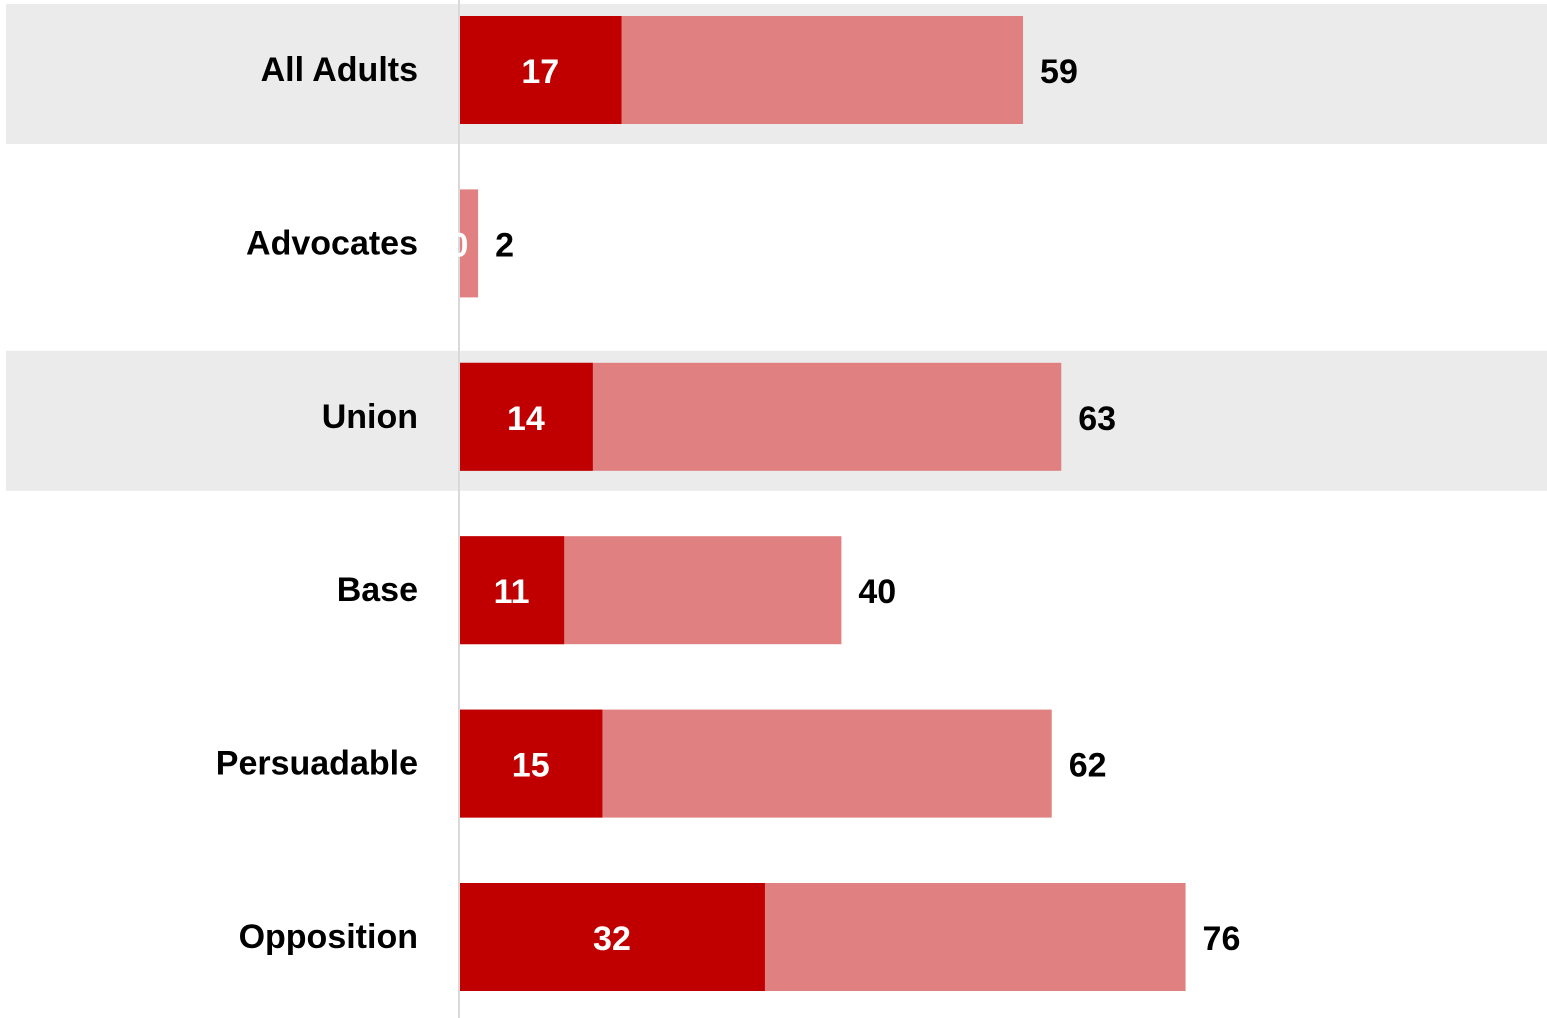  What do you see at coordinates (377, 590) in the screenshot?
I see `category-label-base: Base` at bounding box center [377, 590].